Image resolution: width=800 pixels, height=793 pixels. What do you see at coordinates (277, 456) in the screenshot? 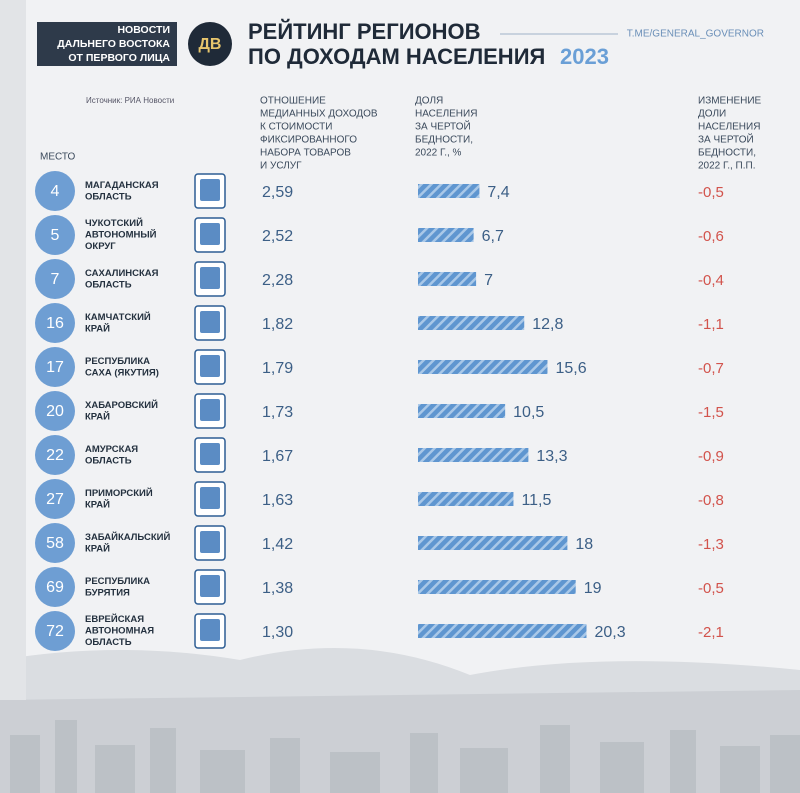
I see `income-ratio: 1,67` at bounding box center [277, 456].